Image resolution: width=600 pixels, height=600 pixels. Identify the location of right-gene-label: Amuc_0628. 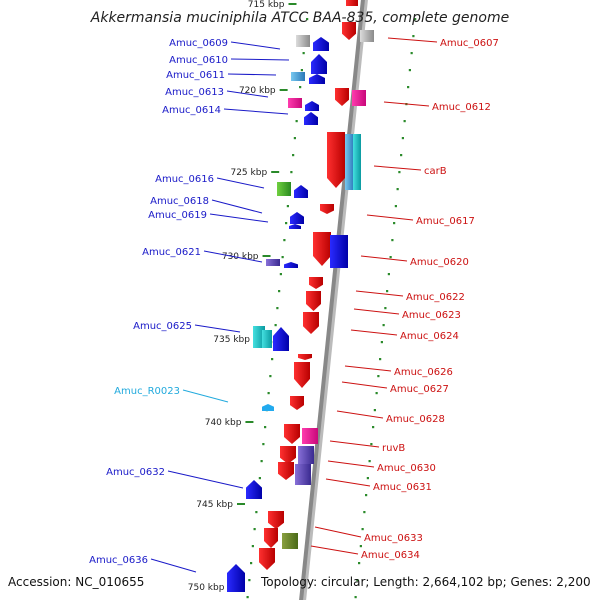
(415, 419).